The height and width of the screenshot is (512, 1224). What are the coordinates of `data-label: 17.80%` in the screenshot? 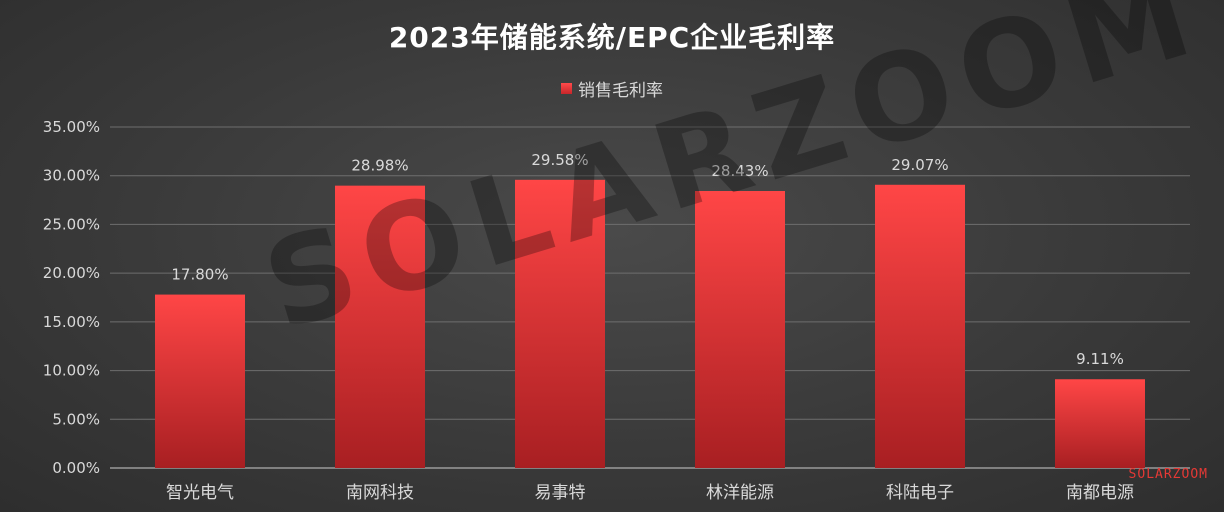 It's located at (199, 275).